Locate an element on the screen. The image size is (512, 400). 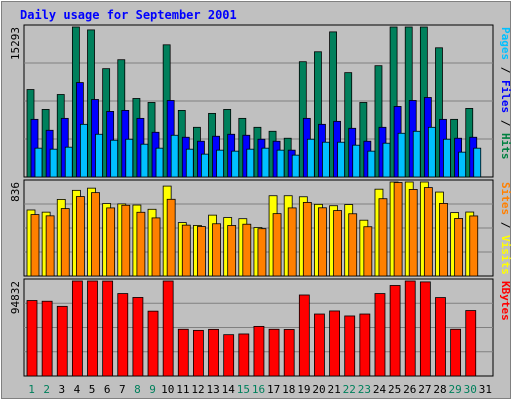
legend-entry: Visits is located at coordinates (505, 255).